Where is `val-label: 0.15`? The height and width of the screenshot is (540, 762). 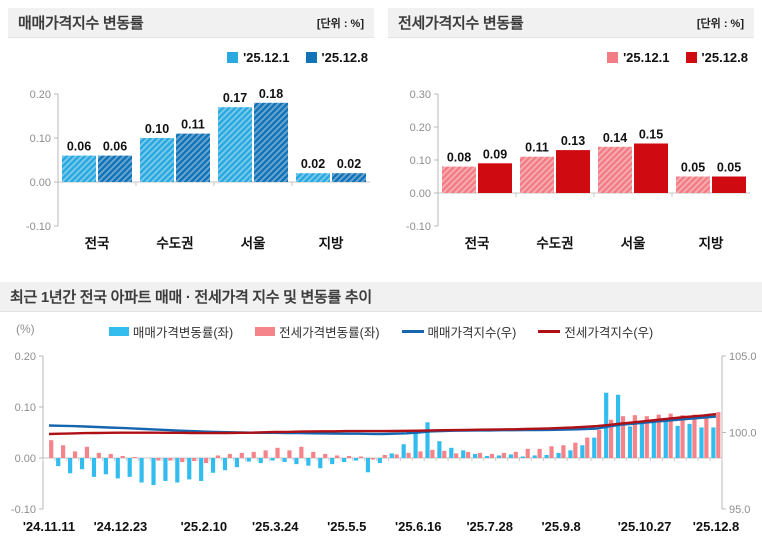
val-label: 0.15 is located at coordinates (651, 135).